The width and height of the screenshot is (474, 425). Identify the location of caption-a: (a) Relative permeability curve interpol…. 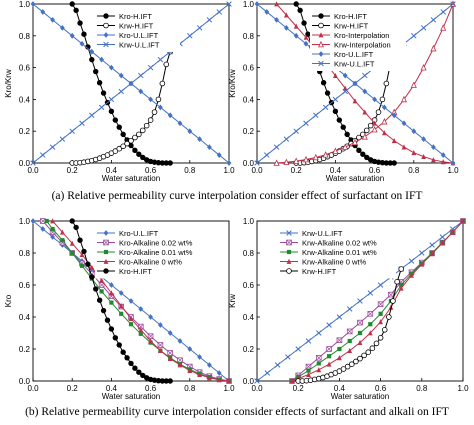
(237, 196).